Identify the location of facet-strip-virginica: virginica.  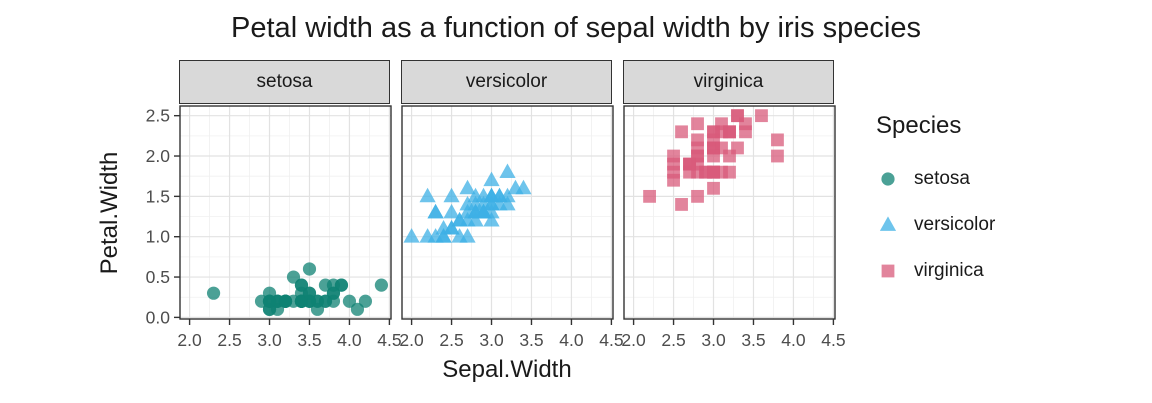
(728, 82).